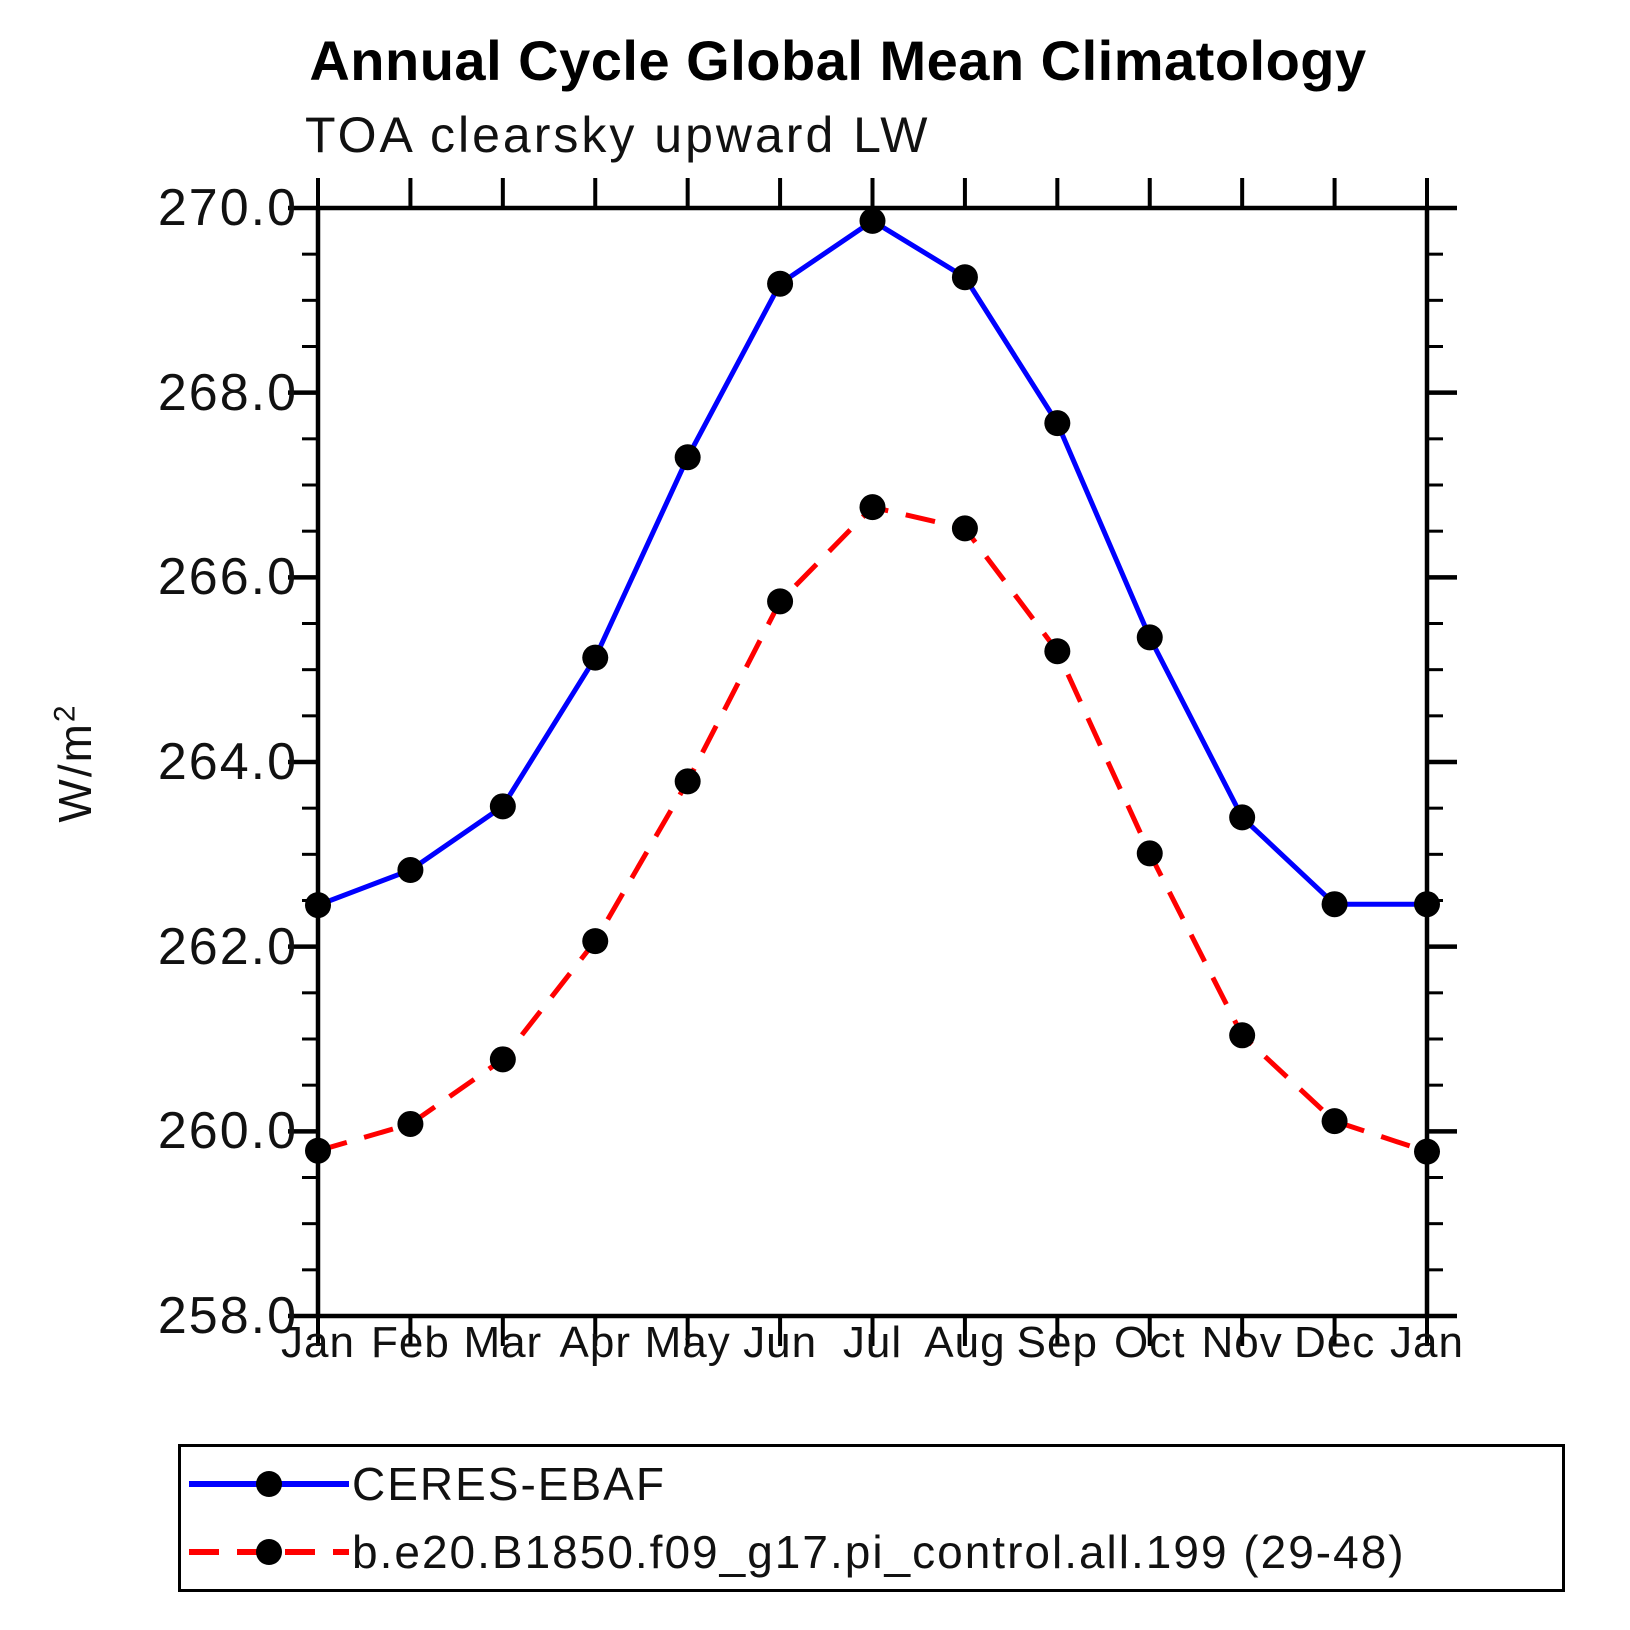  What do you see at coordinates (1334, 1342) in the screenshot?
I see `x-tick-label: Dec` at bounding box center [1334, 1342].